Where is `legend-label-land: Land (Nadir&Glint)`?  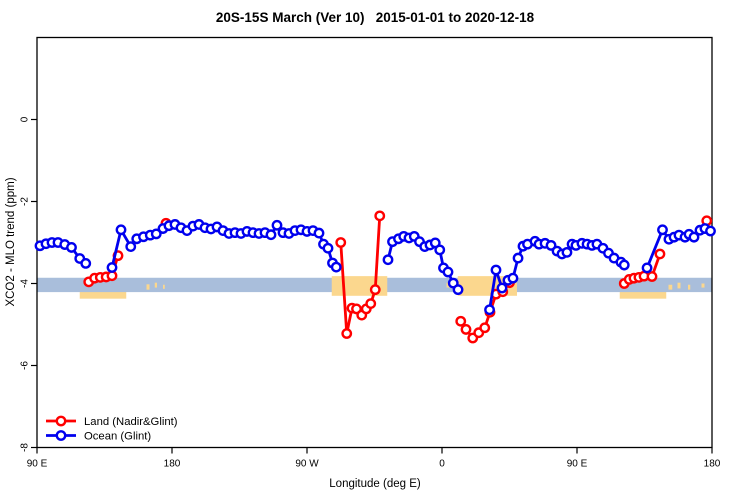 legend-label-land: Land (Nadir&Glint) is located at coordinates (131, 422).